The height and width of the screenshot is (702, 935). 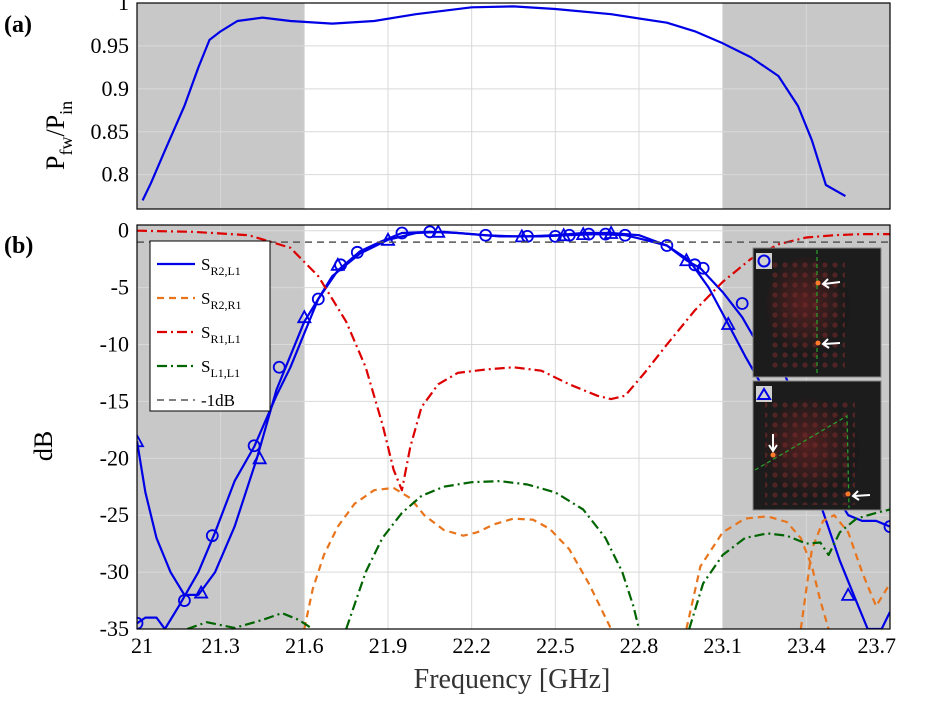 What do you see at coordinates (764, 393) in the screenshot?
I see `triangle-marker-icon` at bounding box center [764, 393].